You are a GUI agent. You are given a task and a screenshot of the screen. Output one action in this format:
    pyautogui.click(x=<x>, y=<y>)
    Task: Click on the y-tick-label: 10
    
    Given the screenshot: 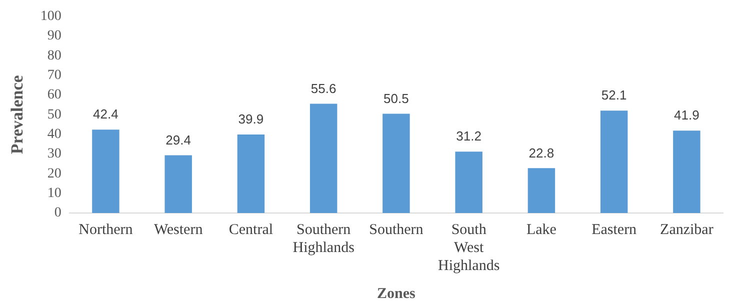 What is the action you would take?
    pyautogui.click(x=54, y=194)
    